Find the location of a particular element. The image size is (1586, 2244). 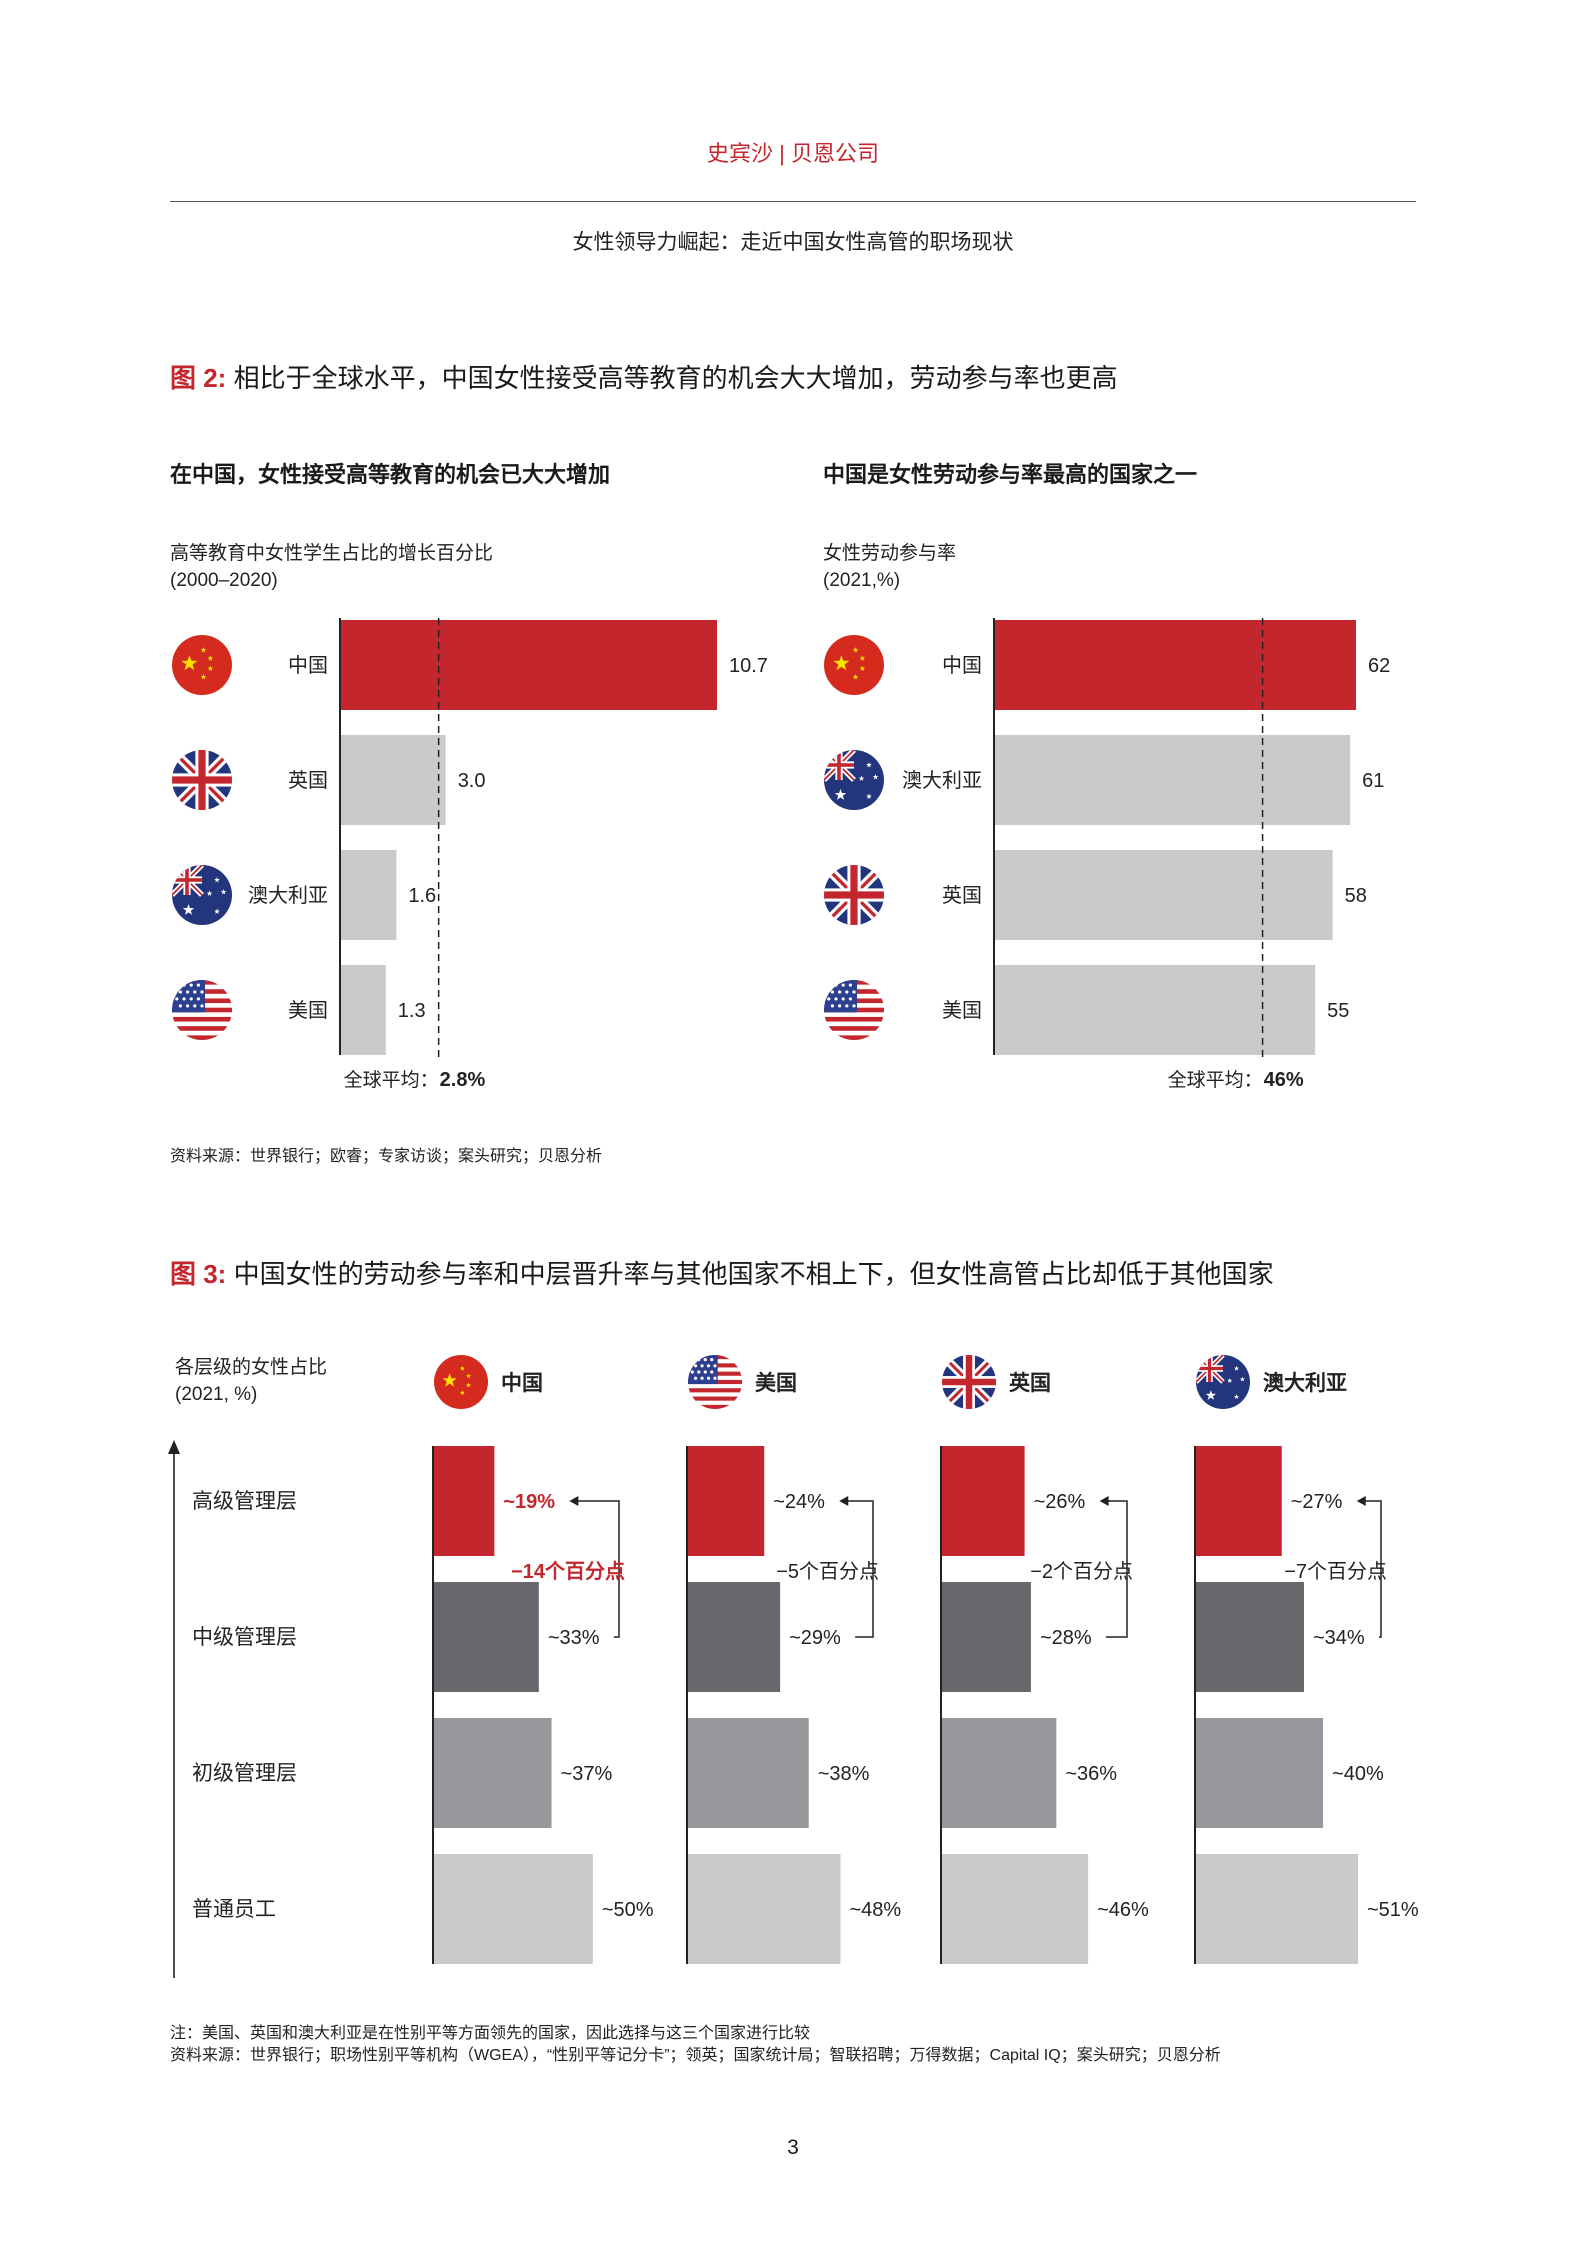

level-label: 初级管理层 is located at coordinates (244, 1773).